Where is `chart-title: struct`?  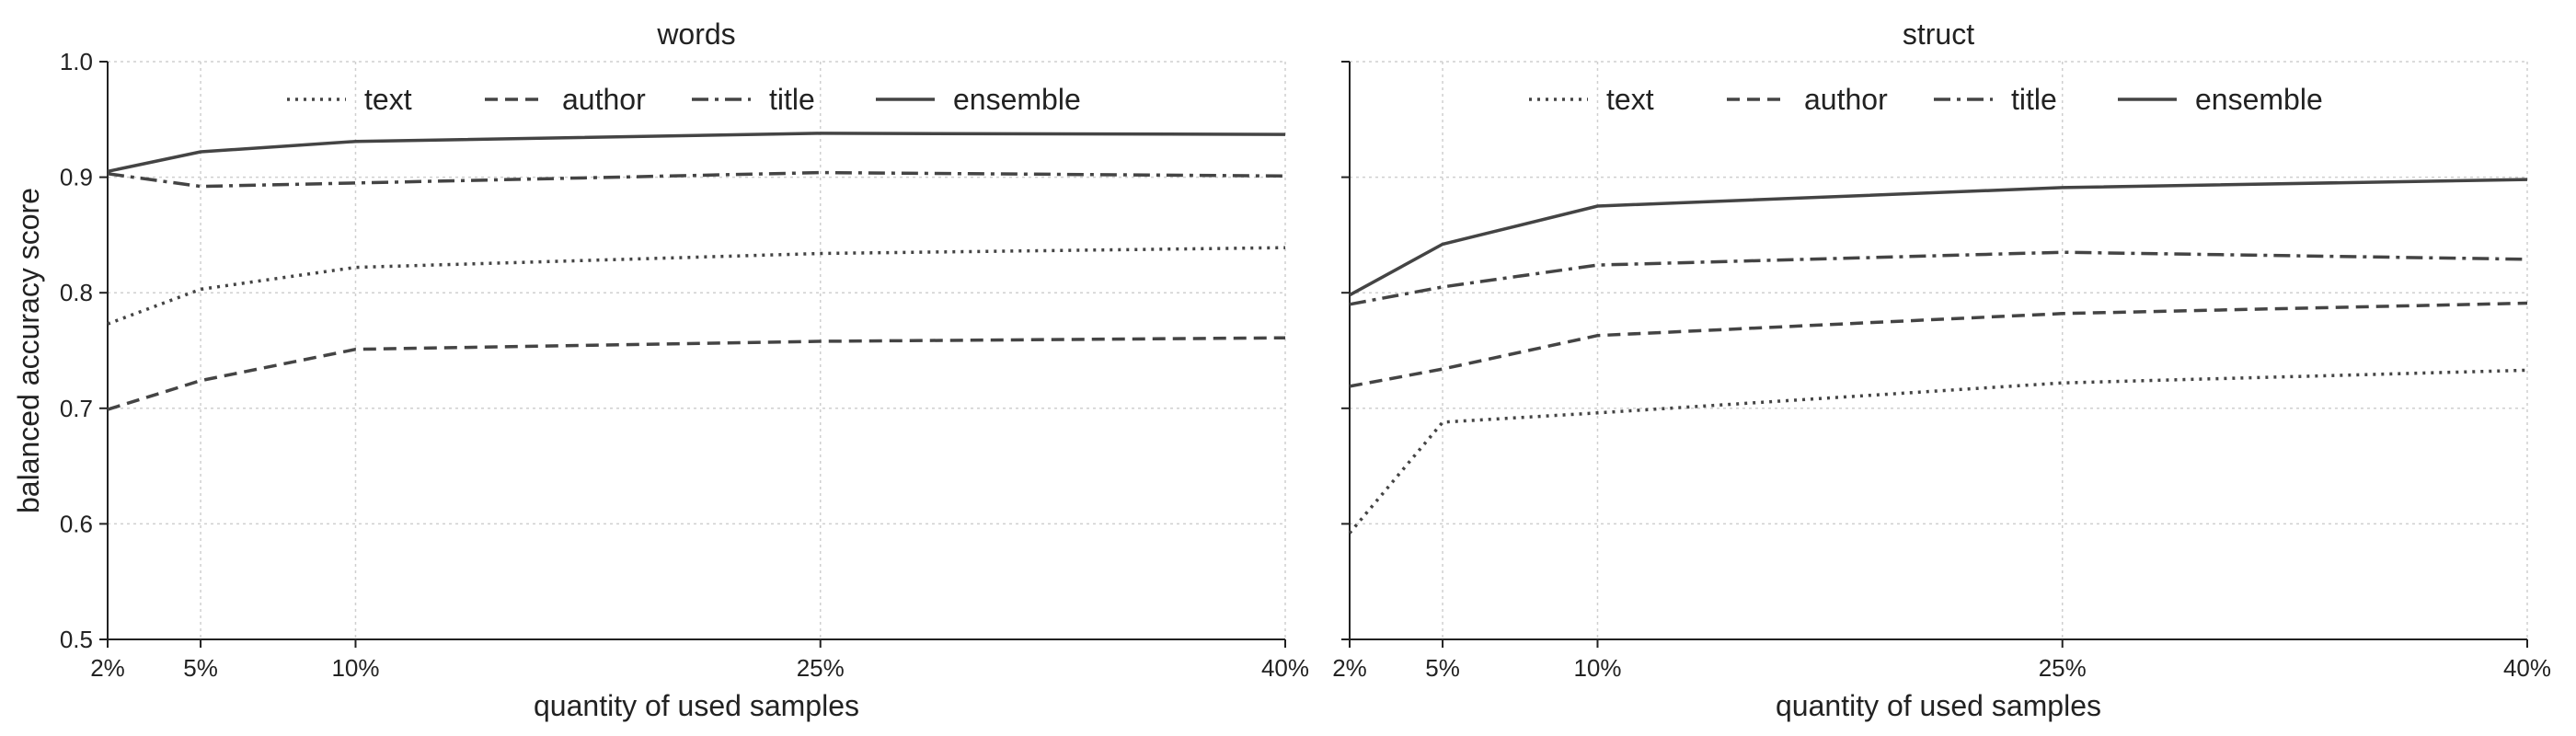 chart-title: struct is located at coordinates (1938, 34).